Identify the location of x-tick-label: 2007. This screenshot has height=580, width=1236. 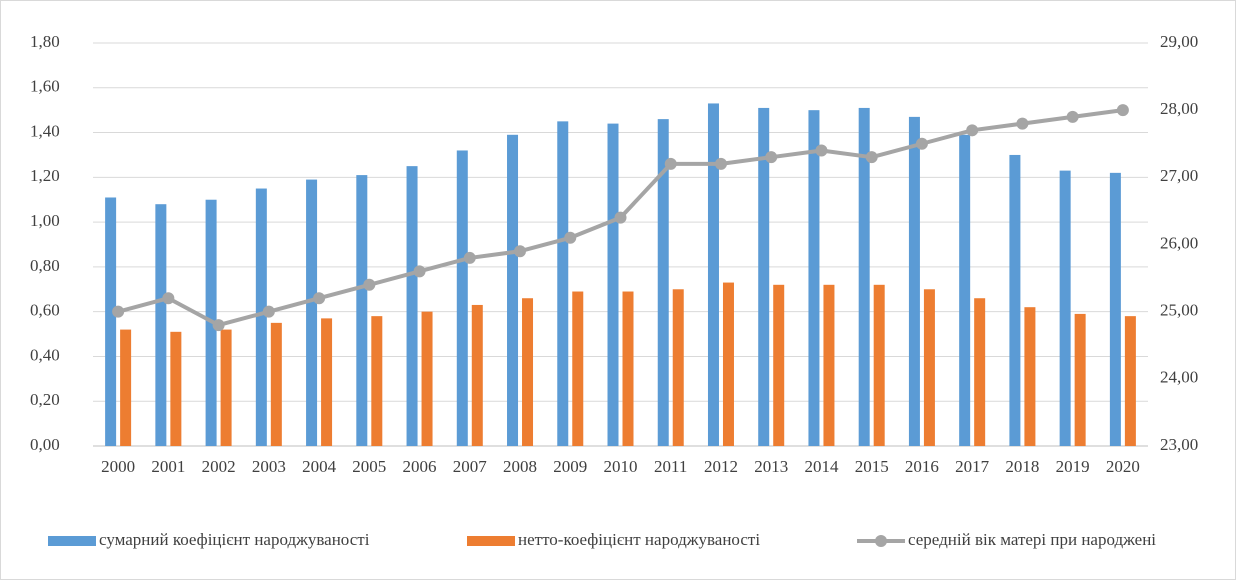
(470, 466).